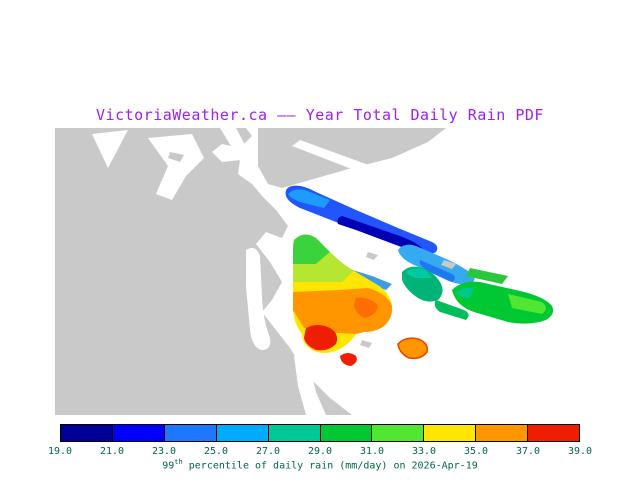  I want to click on saturna-east-region, so click(527, 304).